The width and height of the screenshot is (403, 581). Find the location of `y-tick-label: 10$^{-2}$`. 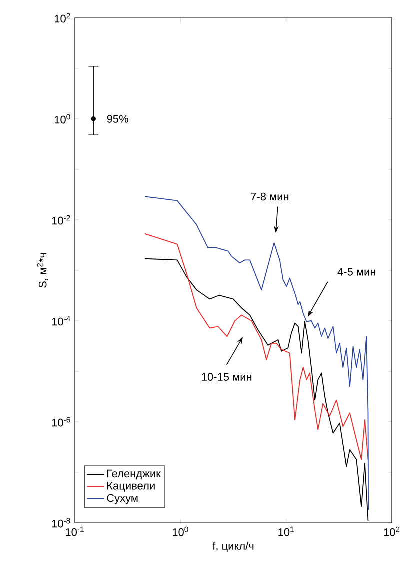

y-tick-label: 10$^{-2}$ is located at coordinates (61, 220).